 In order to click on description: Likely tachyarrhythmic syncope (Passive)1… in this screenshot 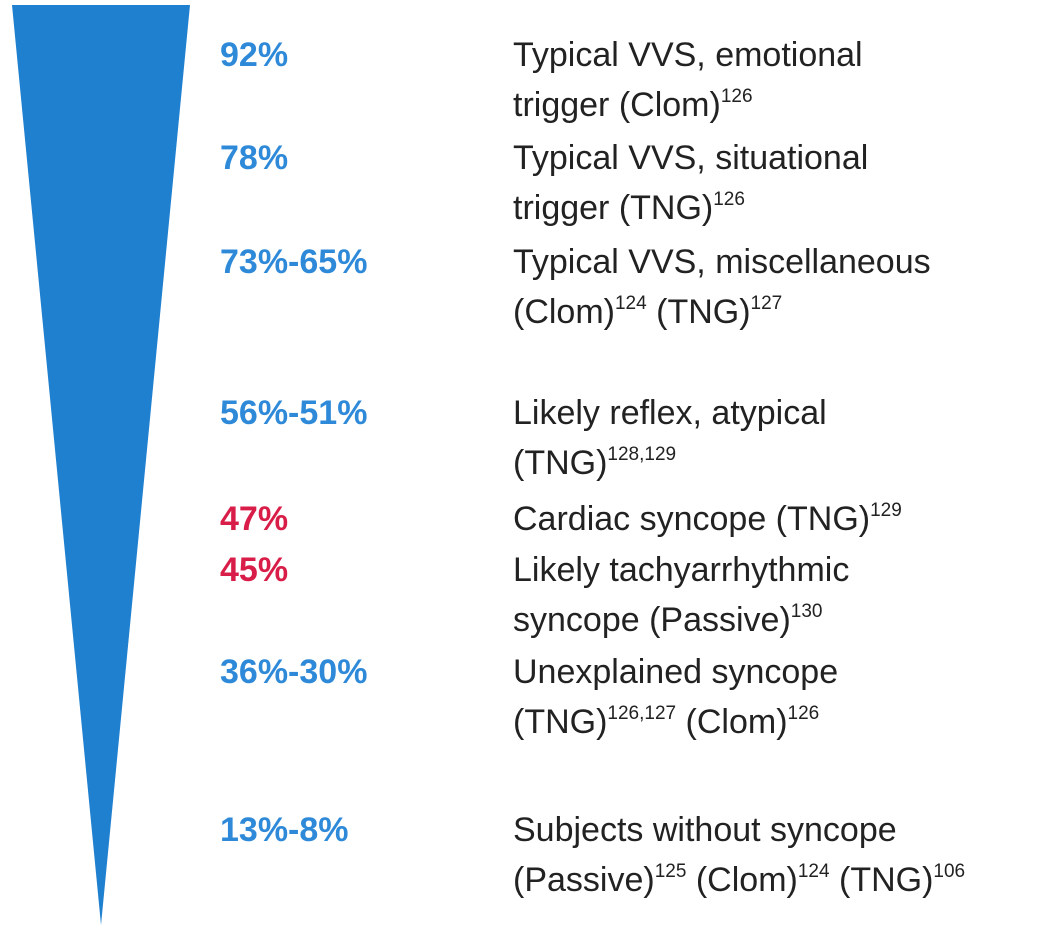, I will do `click(681, 595)`.